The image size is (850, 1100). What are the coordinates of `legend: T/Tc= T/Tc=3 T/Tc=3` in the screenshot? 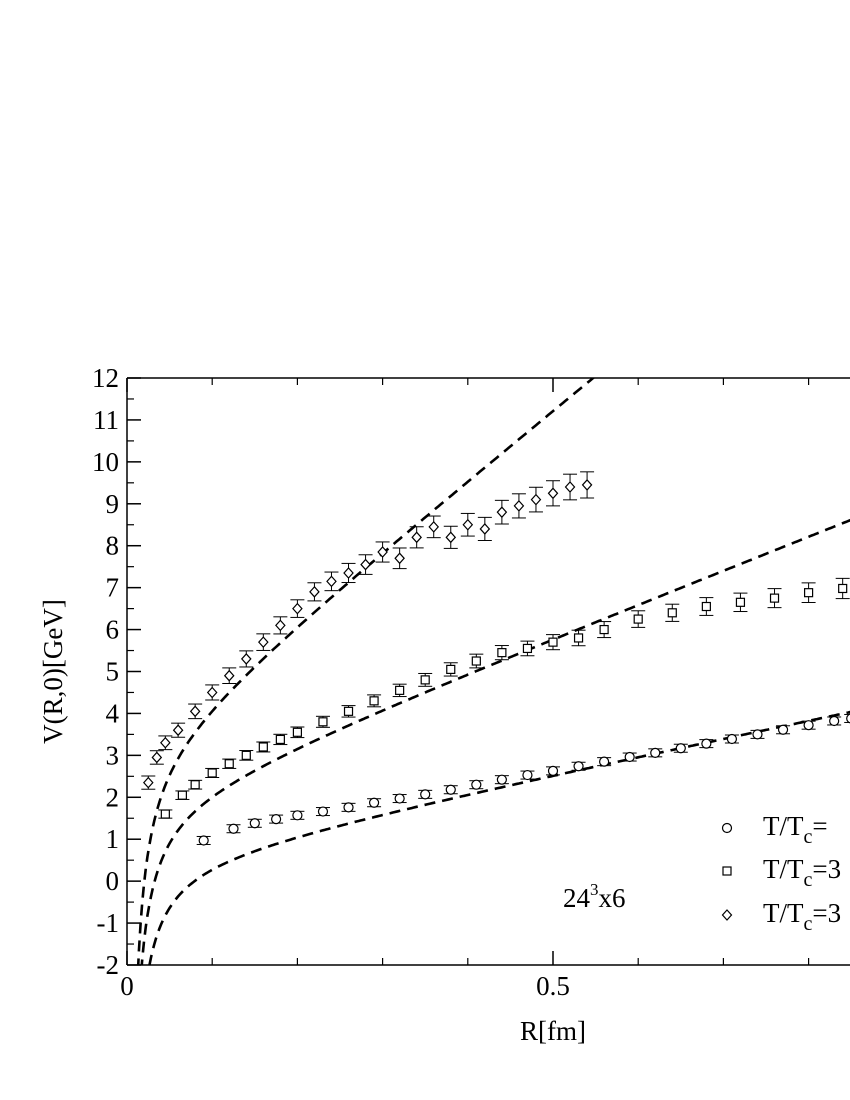 It's located at (781, 873).